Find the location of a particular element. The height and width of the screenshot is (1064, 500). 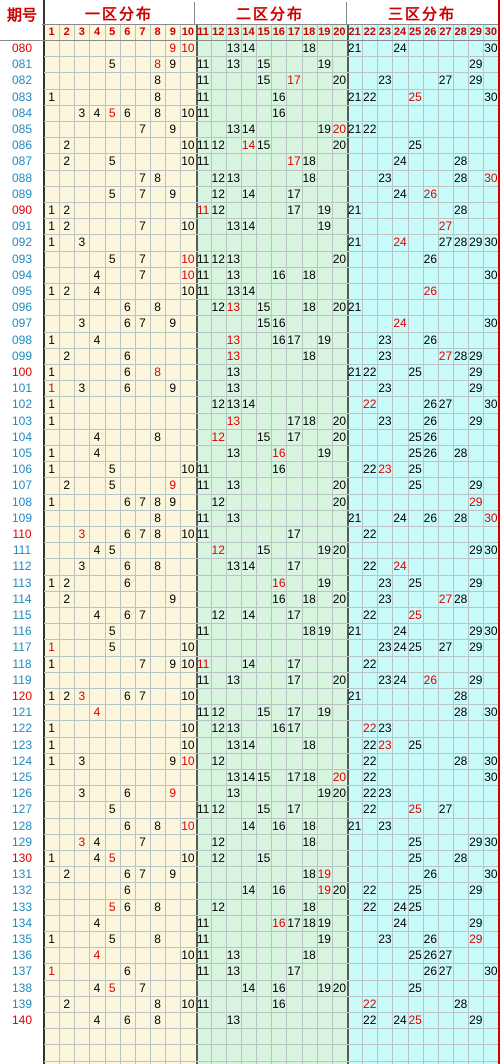

drawn-number: 6 is located at coordinates (127, 372).